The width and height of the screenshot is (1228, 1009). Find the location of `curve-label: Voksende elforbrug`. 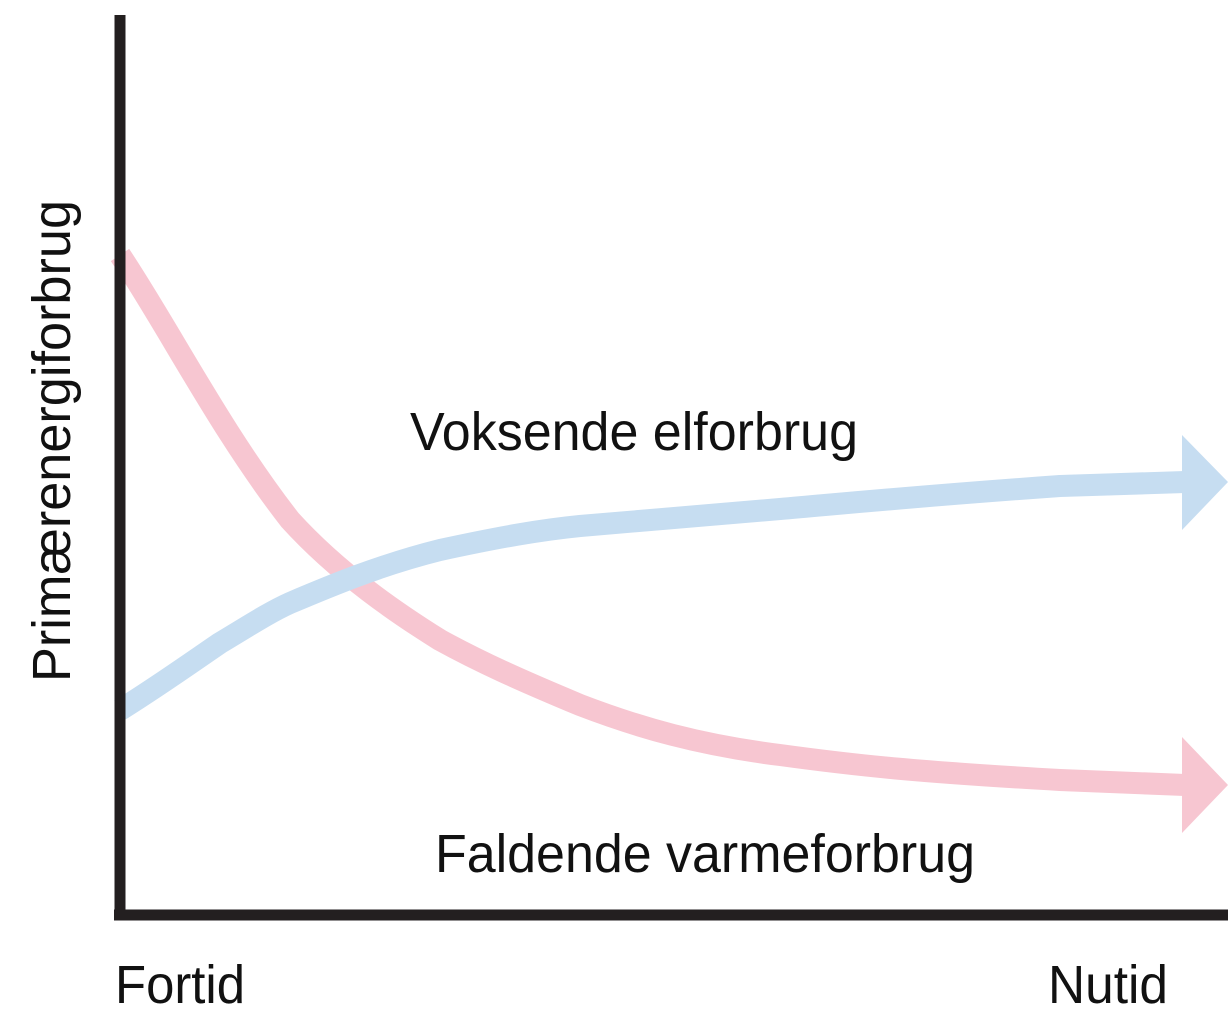

curve-label: Voksende elforbrug is located at coordinates (634, 432).